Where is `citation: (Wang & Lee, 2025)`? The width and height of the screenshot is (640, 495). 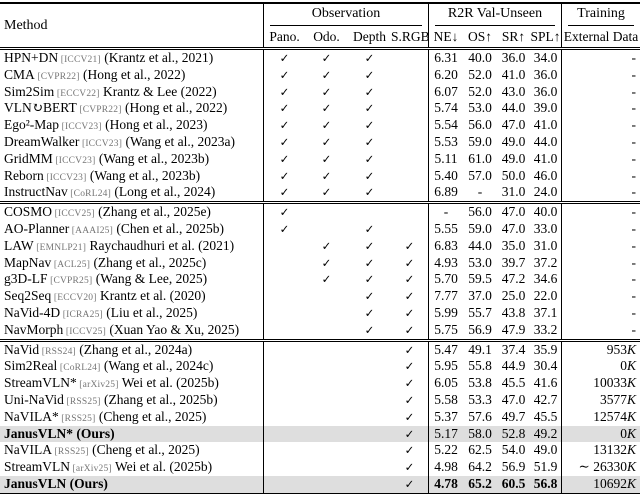
citation: (Wang & Lee, 2025) is located at coordinates (150, 279).